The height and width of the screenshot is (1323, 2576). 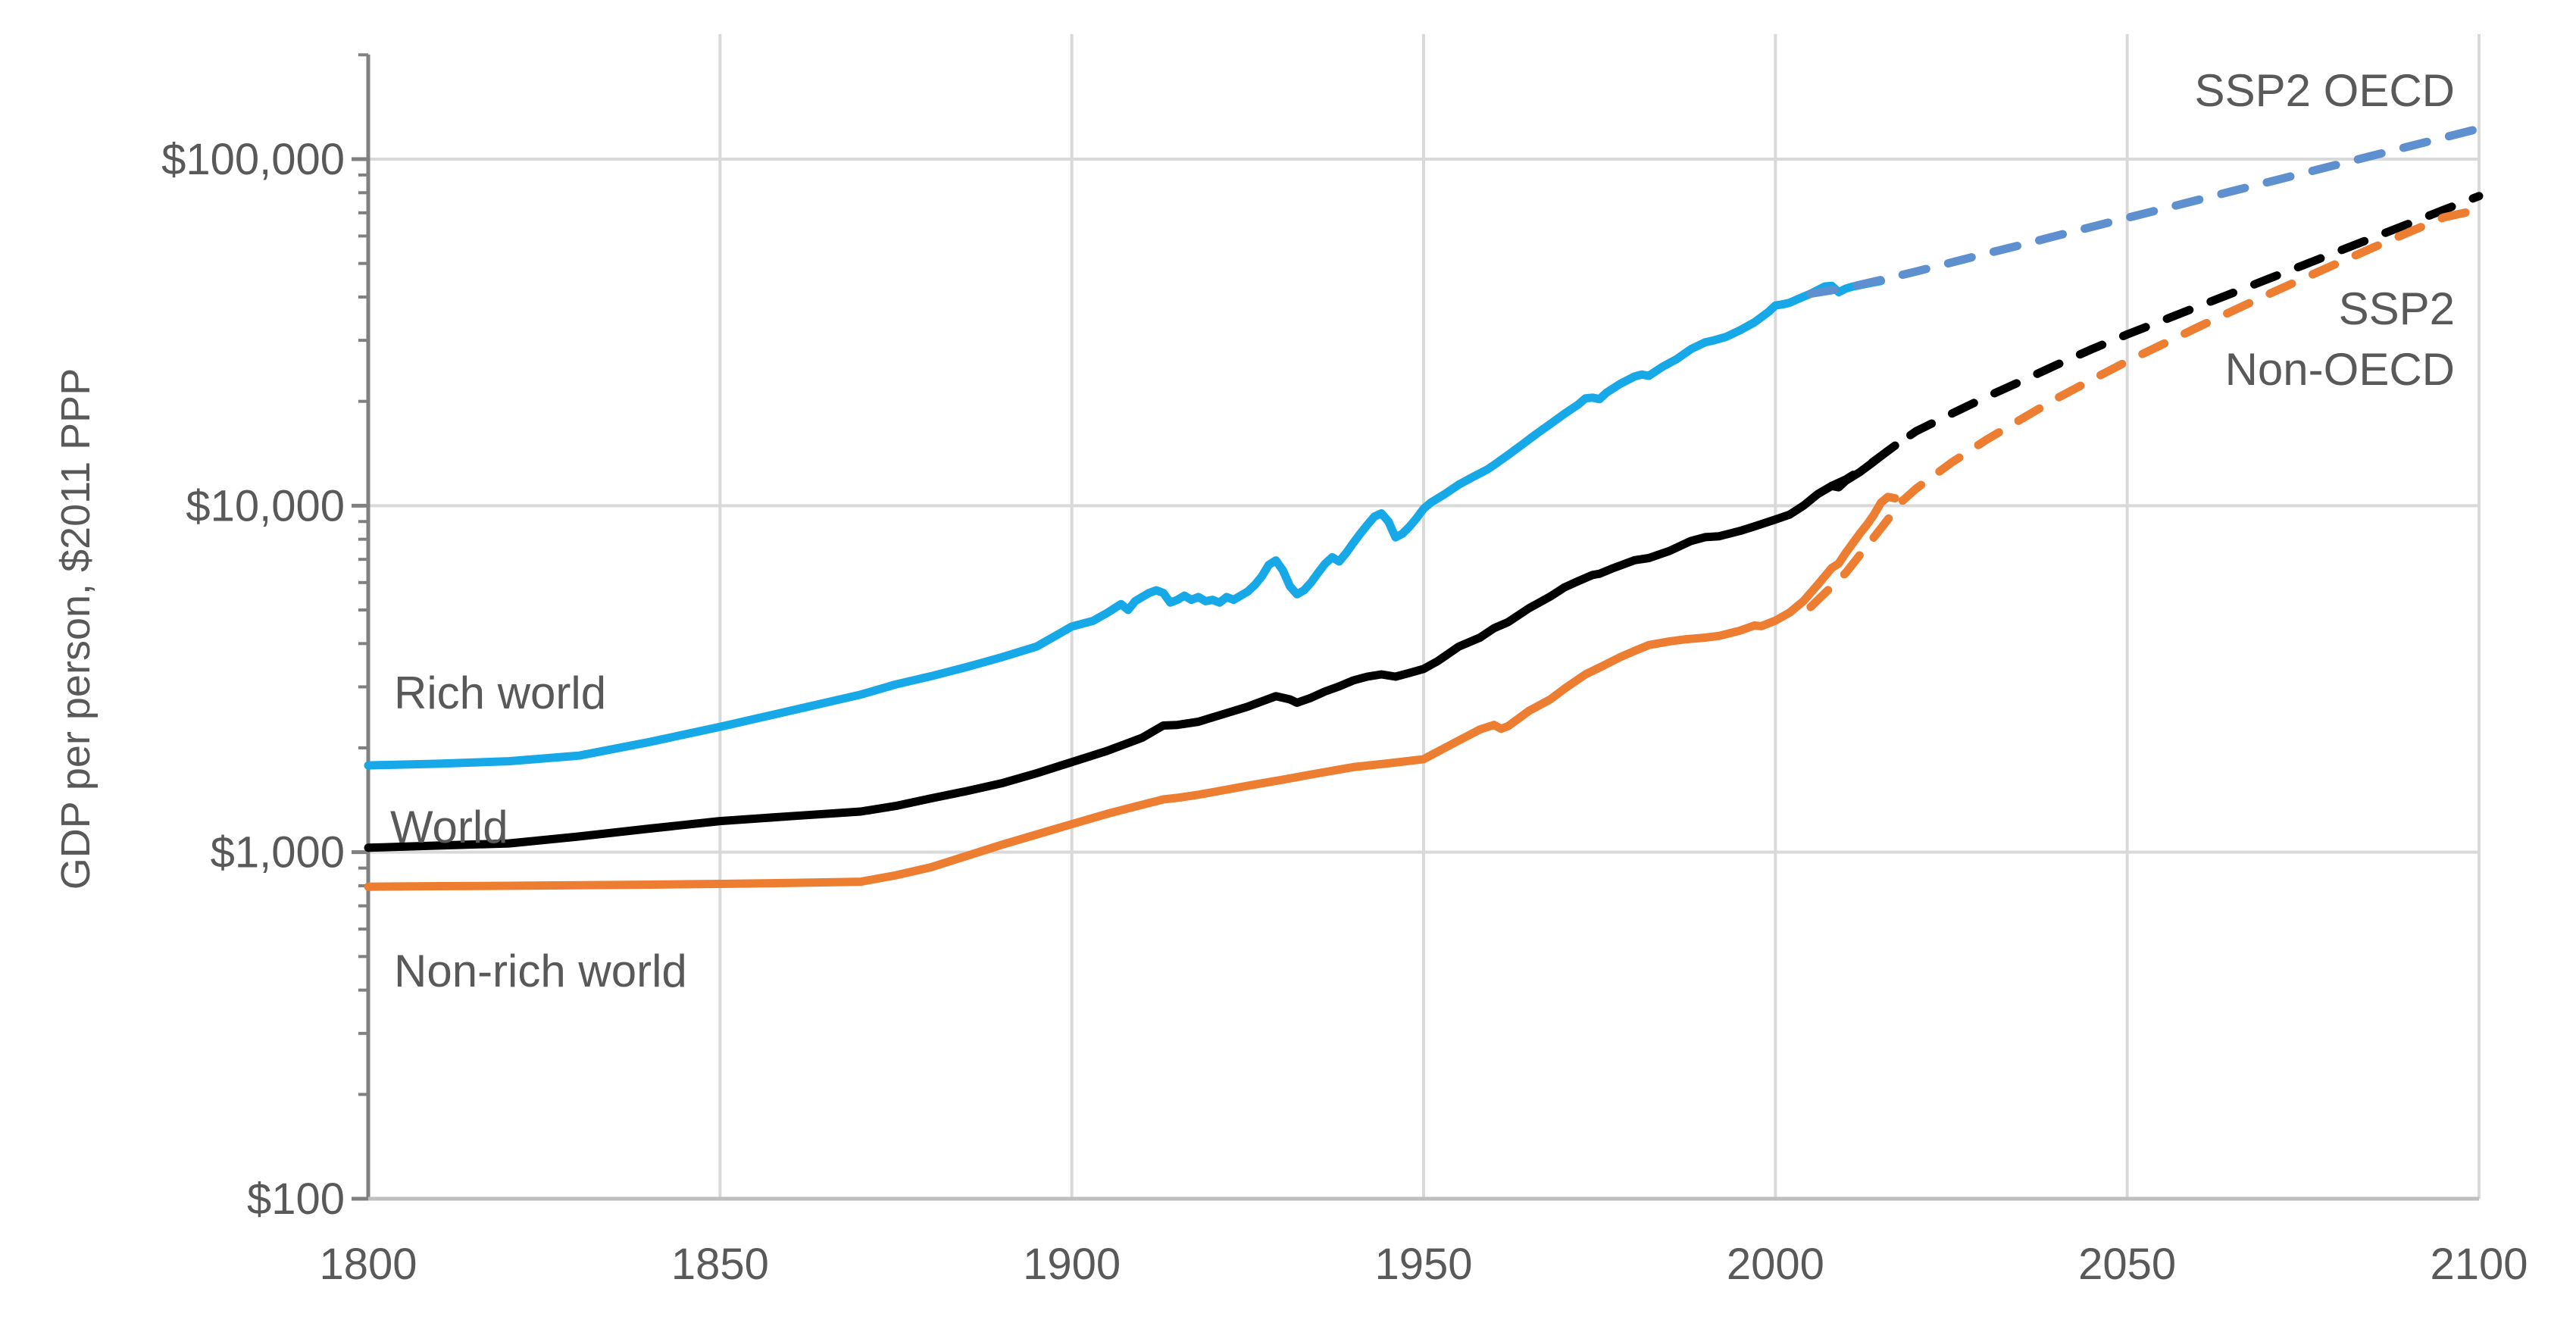 I want to click on series-label-ssp2-oecd: SSP2 OECD, so click(x=2325, y=90).